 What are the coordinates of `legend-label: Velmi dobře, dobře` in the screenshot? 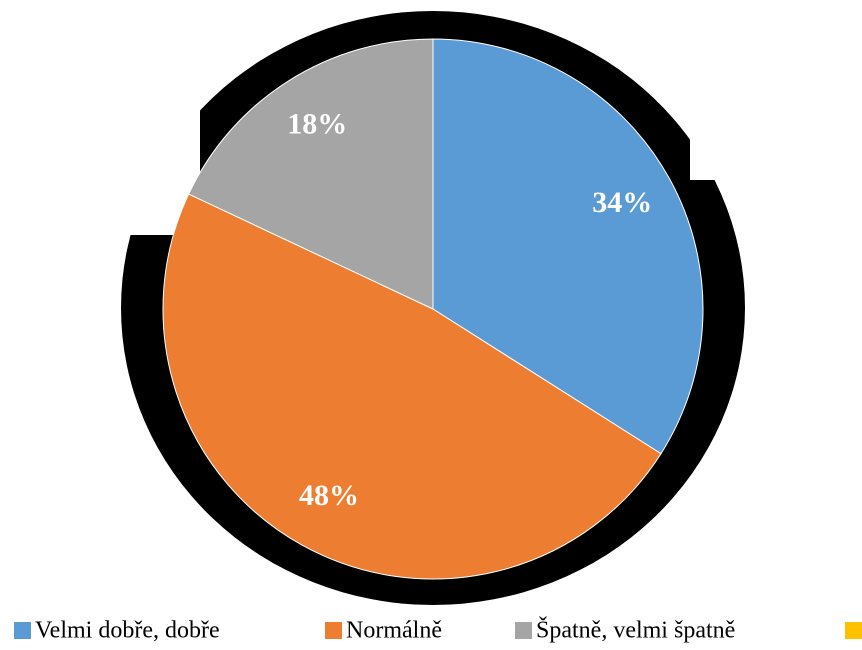 It's located at (127, 631).